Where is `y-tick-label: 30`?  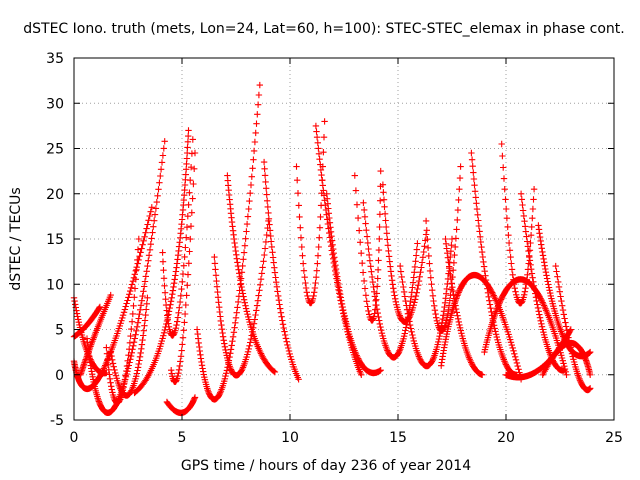
y-tick-label: 30 is located at coordinates (55, 104).